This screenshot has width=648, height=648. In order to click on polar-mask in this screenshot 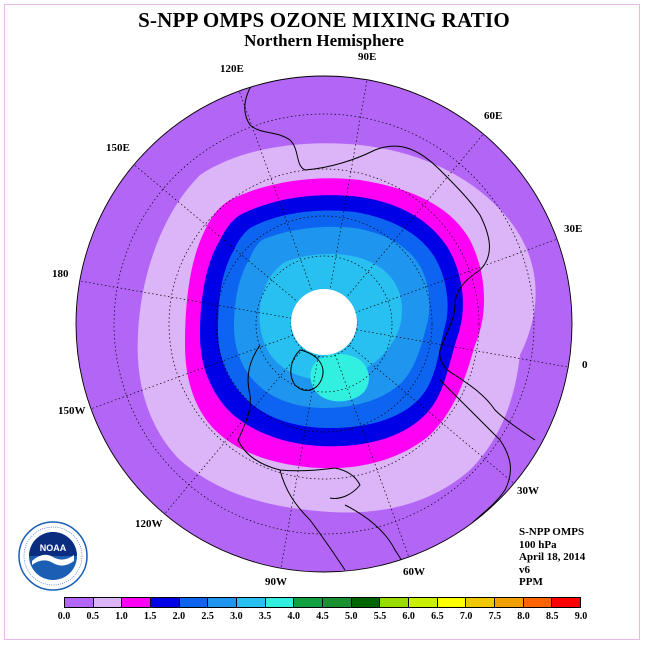, I will do `click(324, 322)`.